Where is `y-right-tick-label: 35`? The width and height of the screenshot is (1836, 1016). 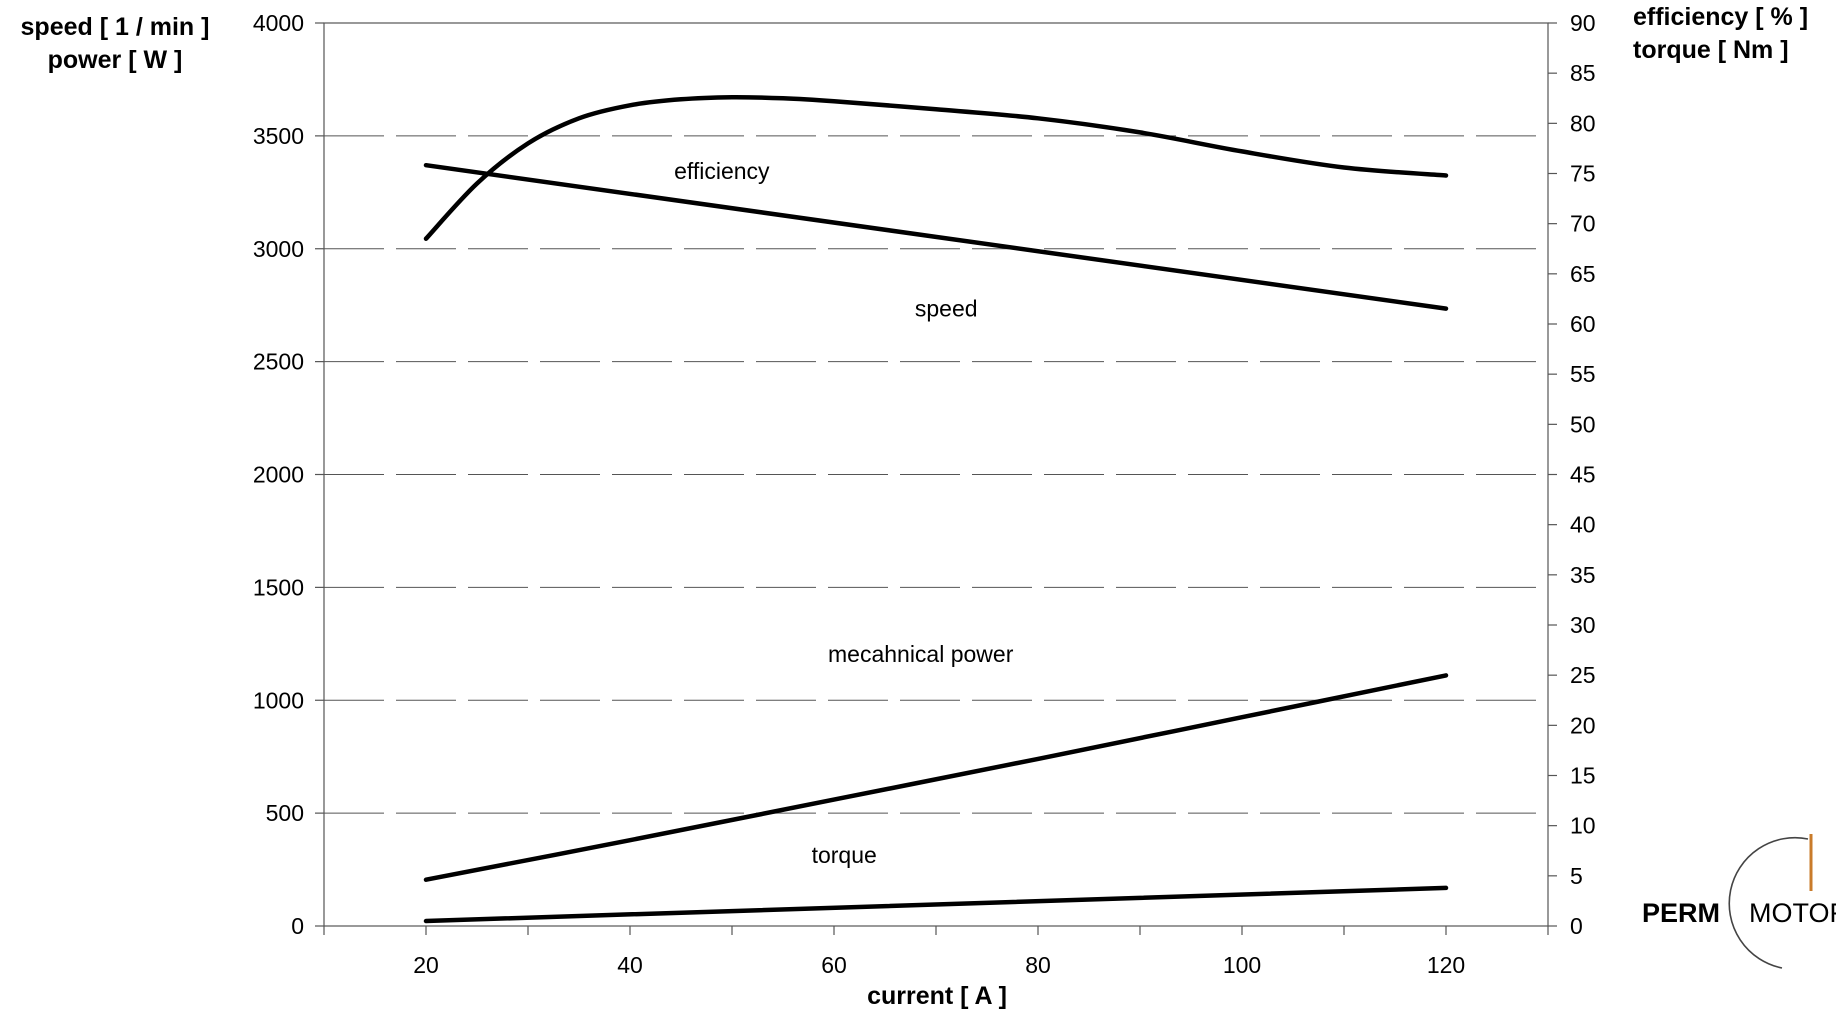
y-right-tick-label: 35 is located at coordinates (1583, 575).